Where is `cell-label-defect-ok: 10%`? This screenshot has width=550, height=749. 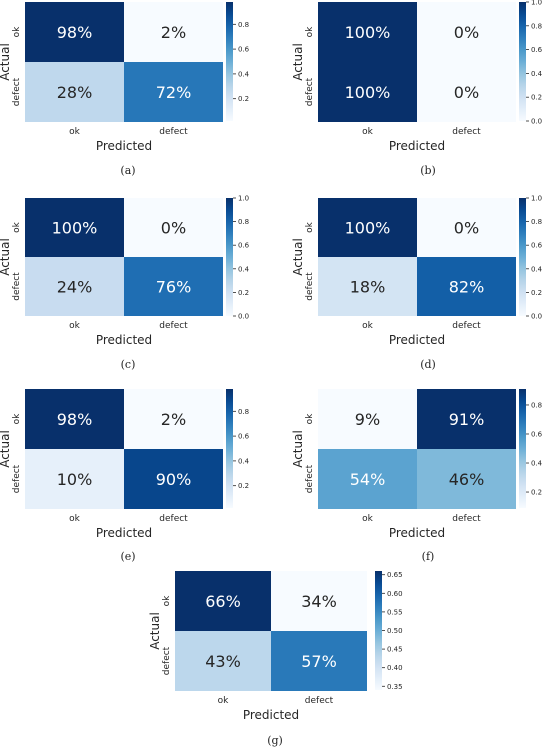 cell-label-defect-ok: 10% is located at coordinates (75, 479).